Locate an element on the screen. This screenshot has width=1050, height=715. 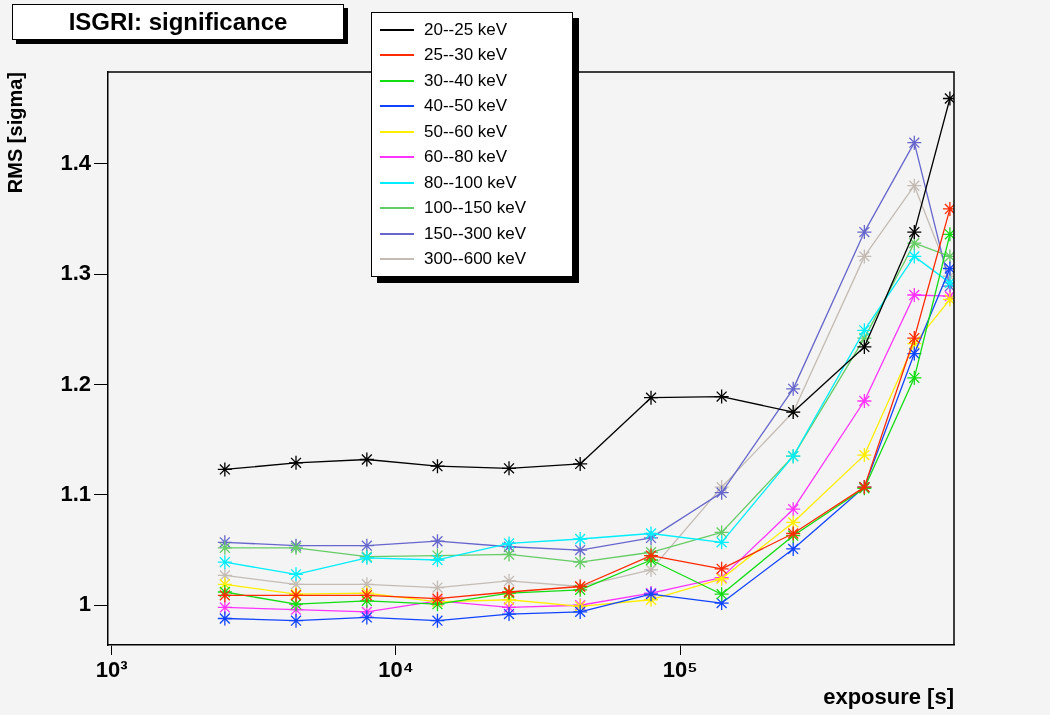
legend-label: 150--300 keV is located at coordinates (475, 233).